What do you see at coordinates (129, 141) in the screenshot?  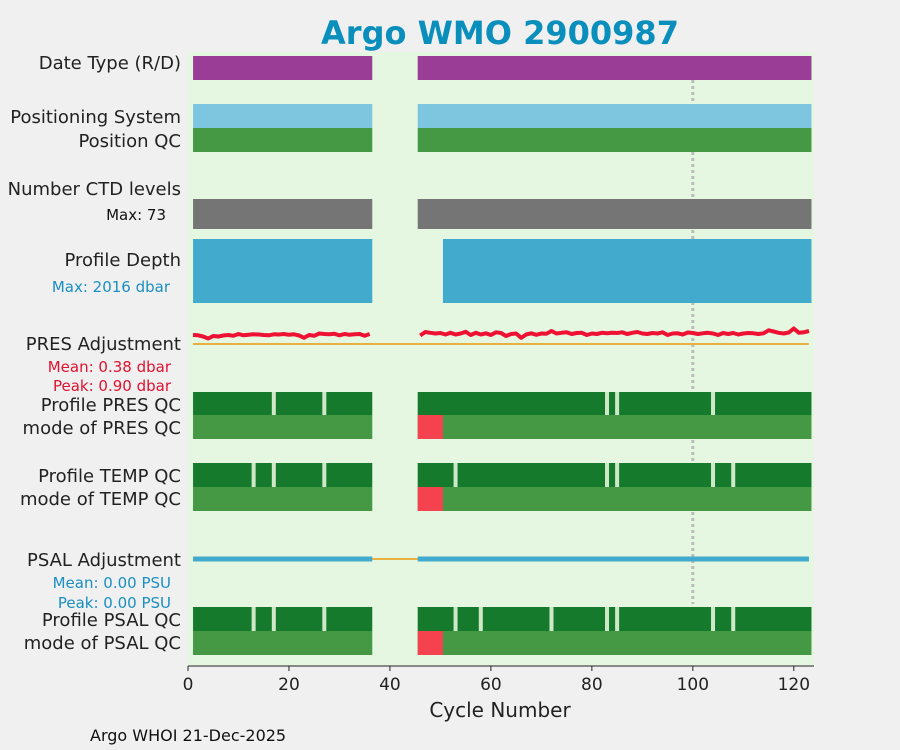 I see `label-position-qc: Position QC` at bounding box center [129, 141].